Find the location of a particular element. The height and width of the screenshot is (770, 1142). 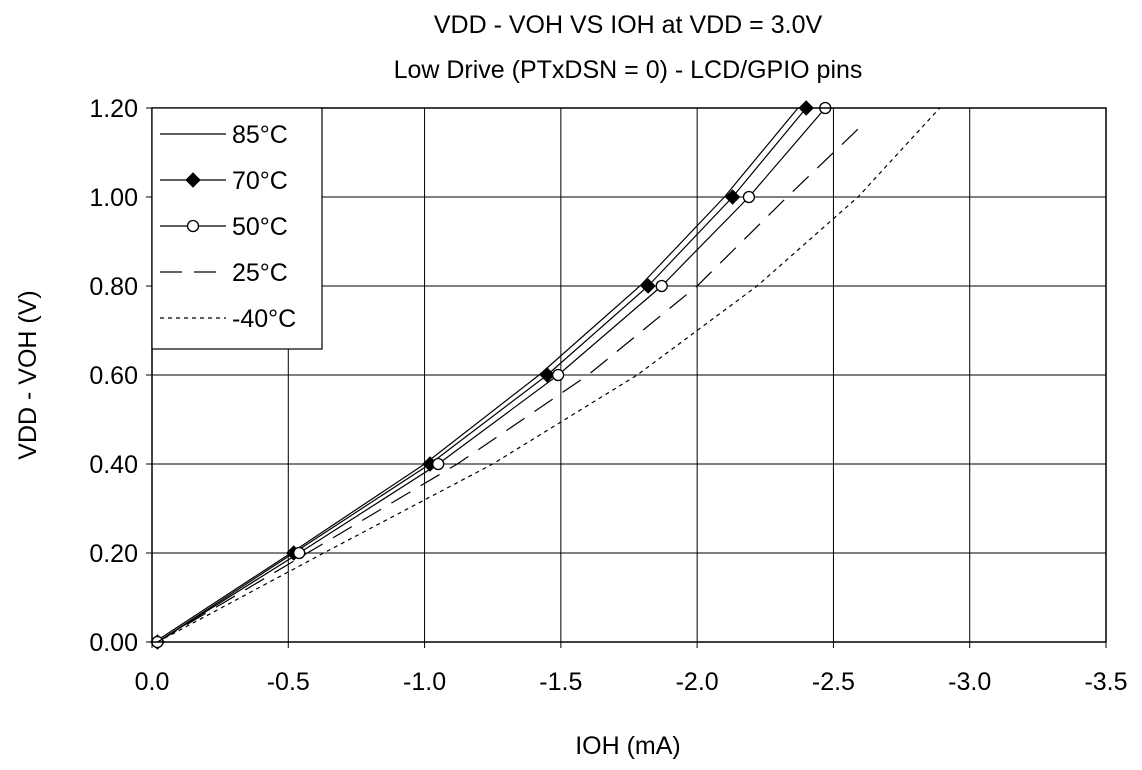

legend: 85°C 70°C 50°C 25°C -40°C is located at coordinates (237, 228).